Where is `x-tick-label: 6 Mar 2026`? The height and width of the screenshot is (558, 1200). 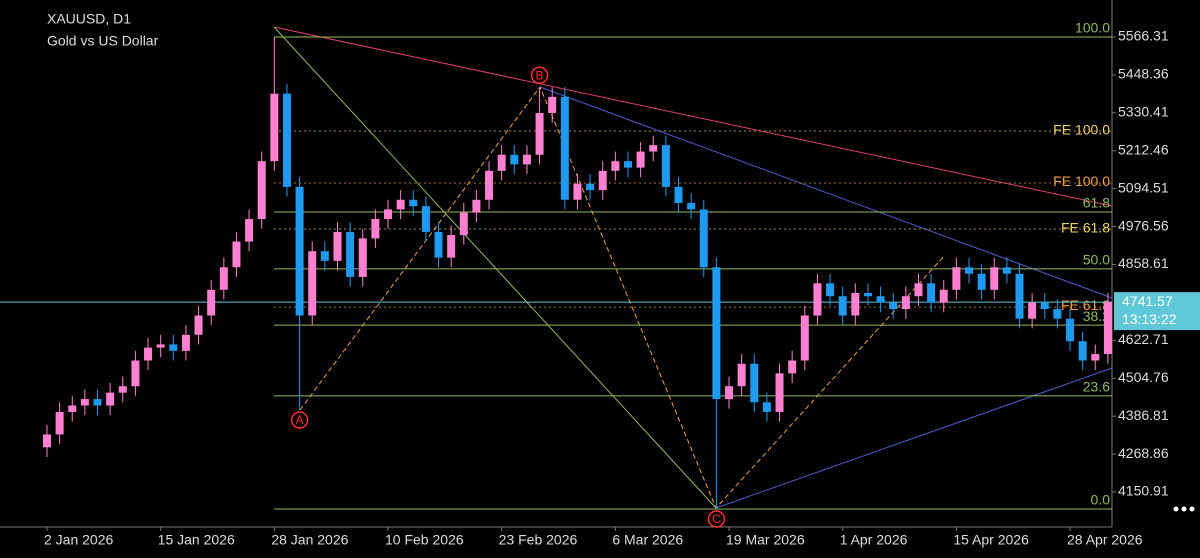 x-tick-label: 6 Mar 2026 is located at coordinates (647, 540).